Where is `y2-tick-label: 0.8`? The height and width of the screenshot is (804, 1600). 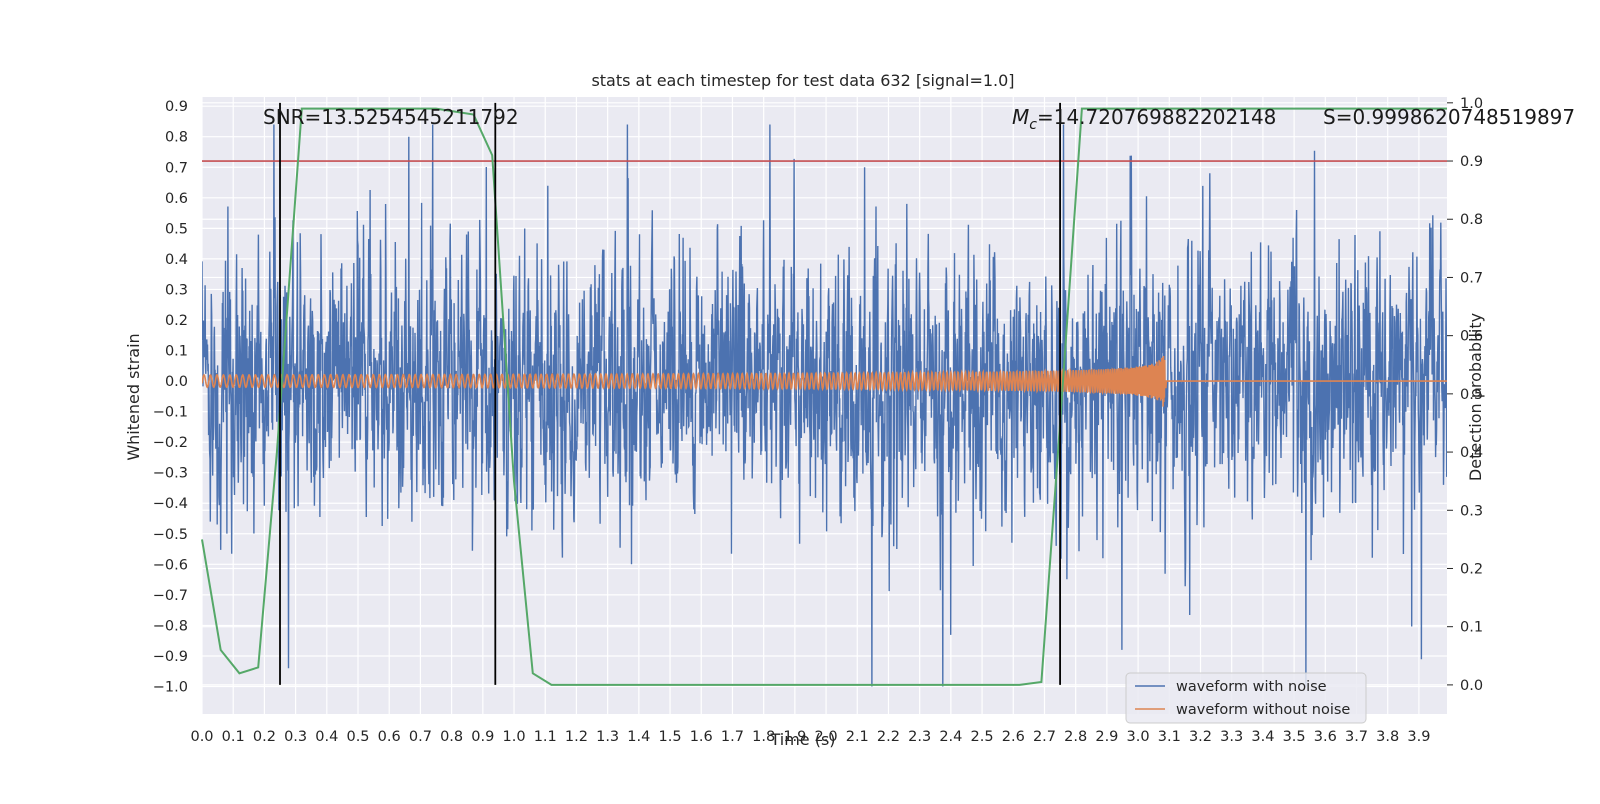
y2-tick-label: 0.8 is located at coordinates (1471, 220).